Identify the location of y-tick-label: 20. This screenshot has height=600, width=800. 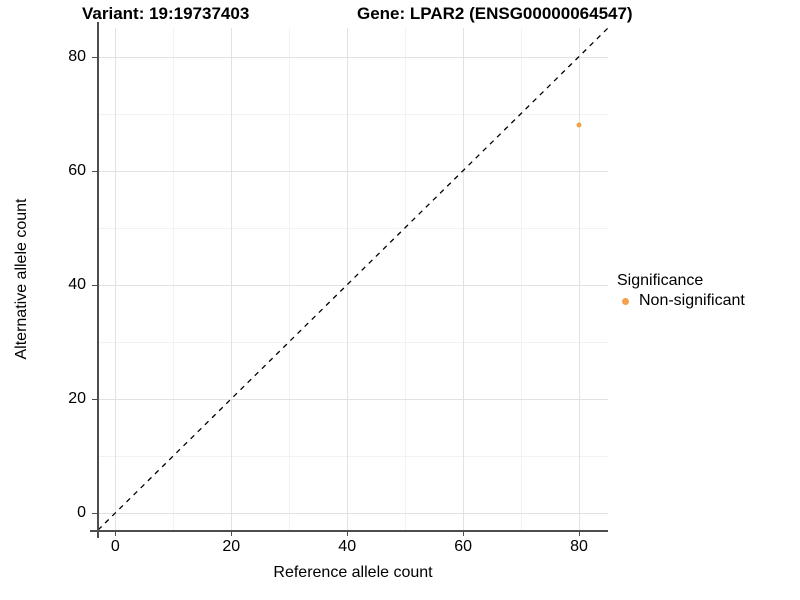
(77, 398).